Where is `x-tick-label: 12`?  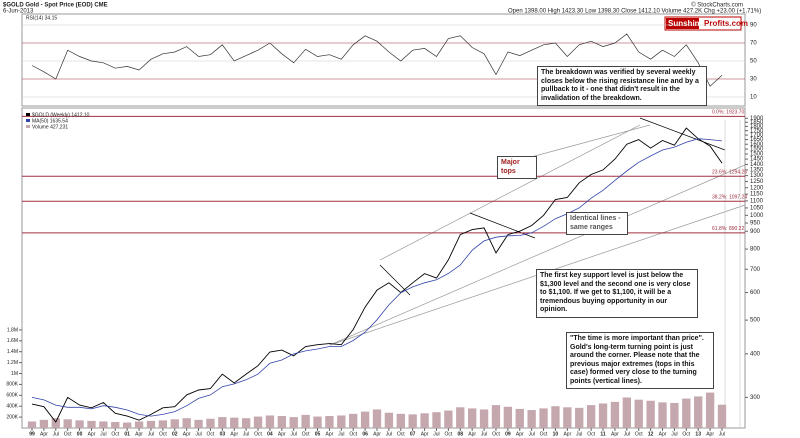
x-tick-label: 12 is located at coordinates (651, 434).